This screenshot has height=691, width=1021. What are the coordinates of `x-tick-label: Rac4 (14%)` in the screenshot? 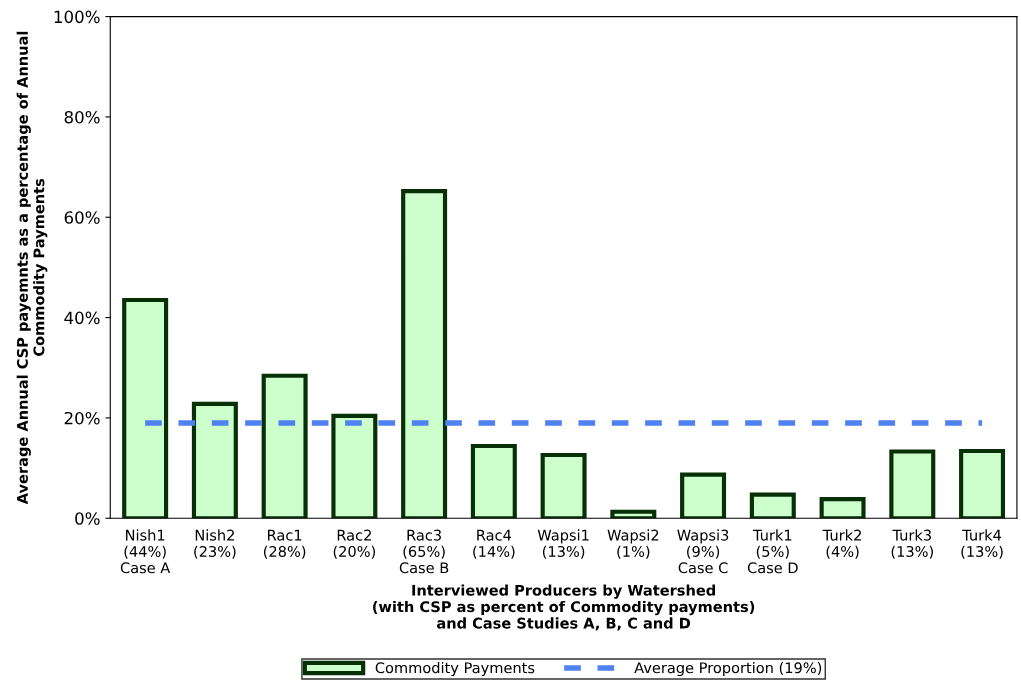 It's located at (494, 544).